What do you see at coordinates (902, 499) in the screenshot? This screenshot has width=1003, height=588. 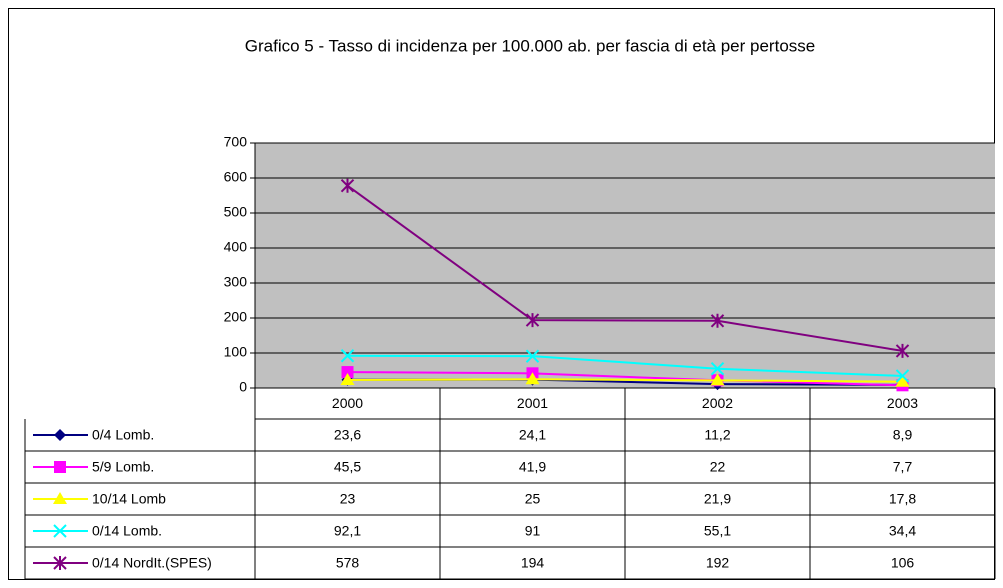 I see `table-cell: 17,8` at bounding box center [902, 499].